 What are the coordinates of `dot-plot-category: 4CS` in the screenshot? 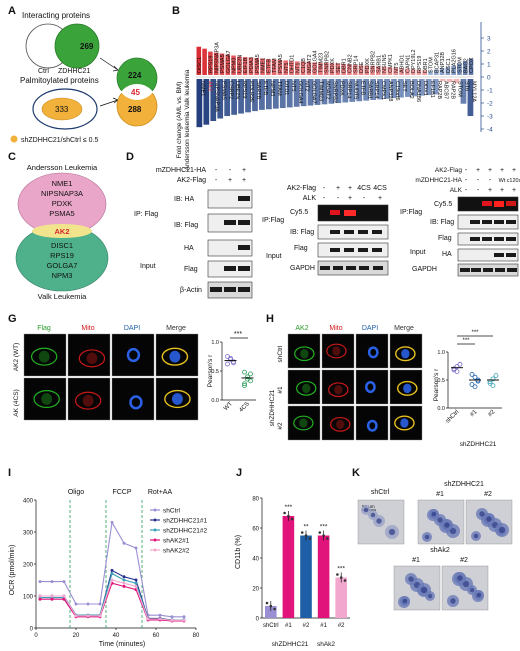 It's located at (244, 407).